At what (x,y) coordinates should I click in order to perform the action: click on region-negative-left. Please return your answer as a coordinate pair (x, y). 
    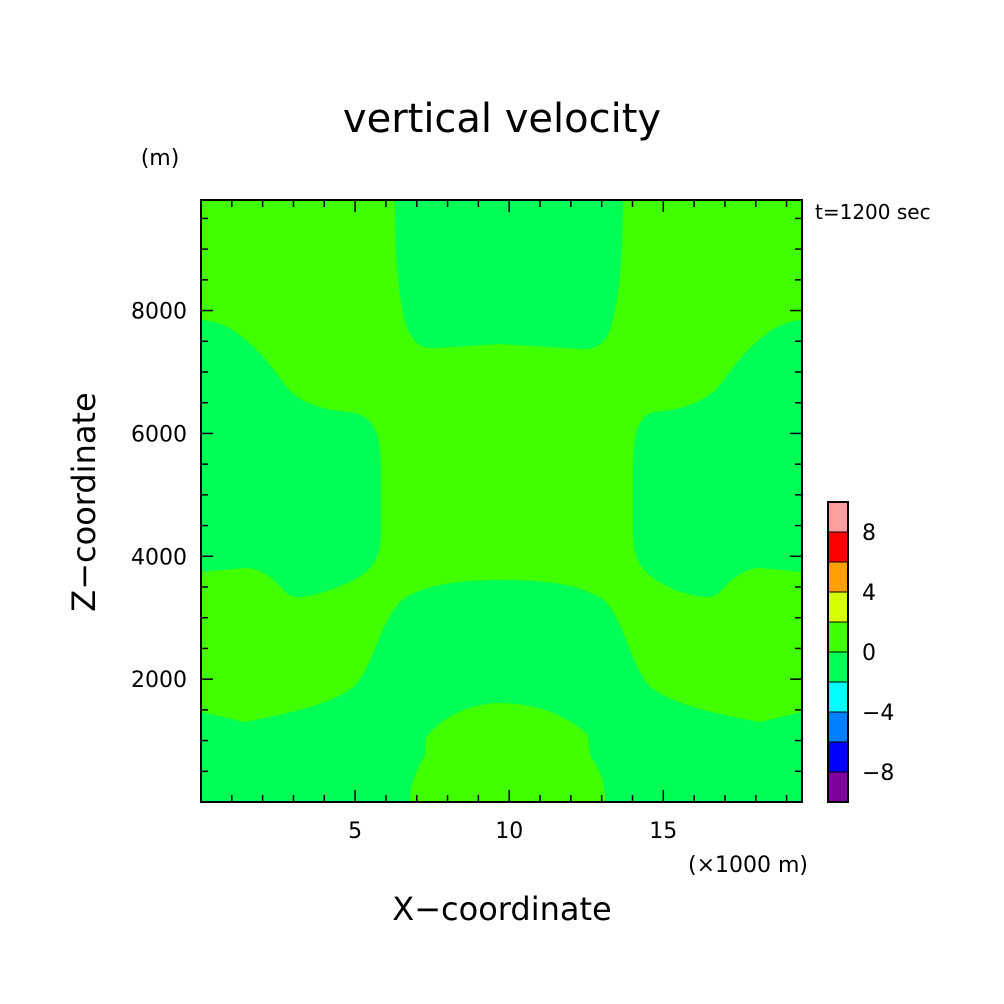
    Looking at the image, I should click on (291, 459).